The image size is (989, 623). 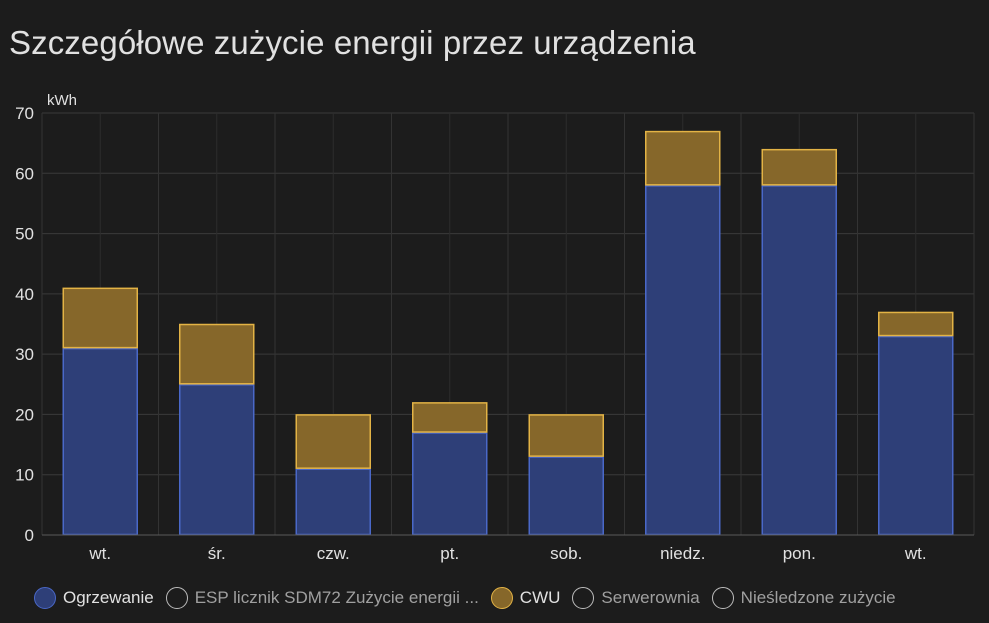 I want to click on x-tick-label: niedz., so click(x=682, y=553).